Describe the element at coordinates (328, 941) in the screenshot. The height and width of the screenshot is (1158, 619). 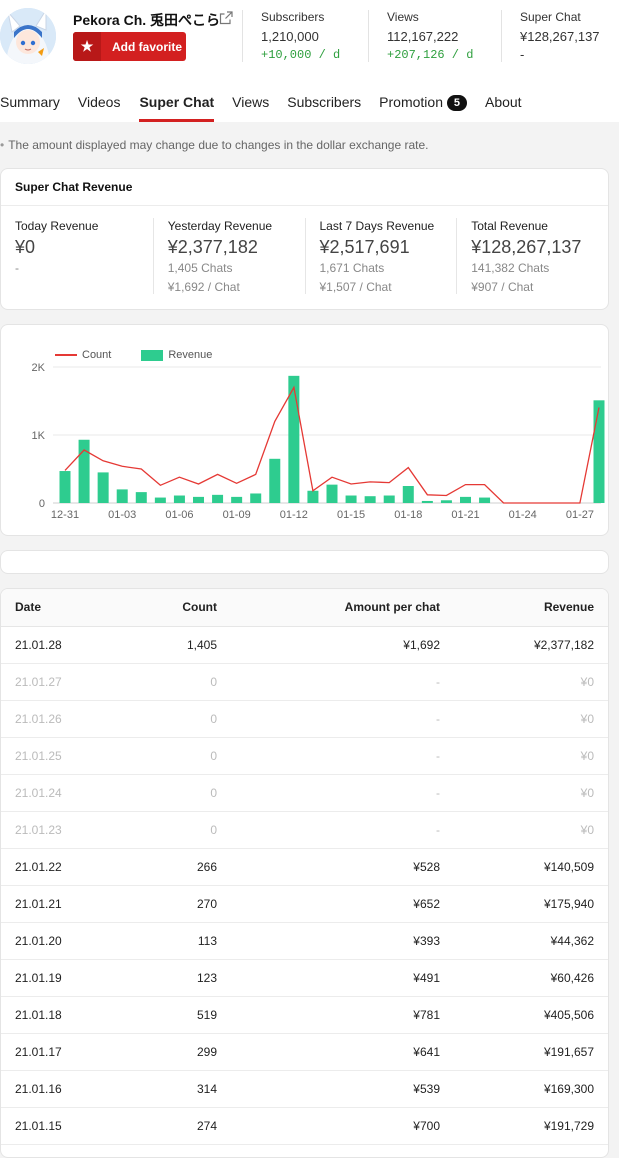
I see `cell-amount-per-chat: ¥393` at that location.